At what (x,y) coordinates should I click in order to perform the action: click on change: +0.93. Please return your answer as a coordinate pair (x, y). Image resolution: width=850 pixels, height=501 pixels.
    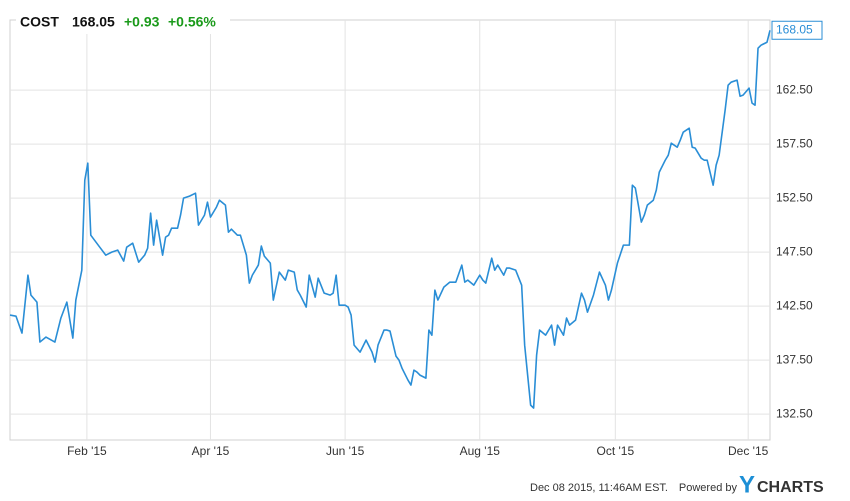
    Looking at the image, I should click on (142, 22).